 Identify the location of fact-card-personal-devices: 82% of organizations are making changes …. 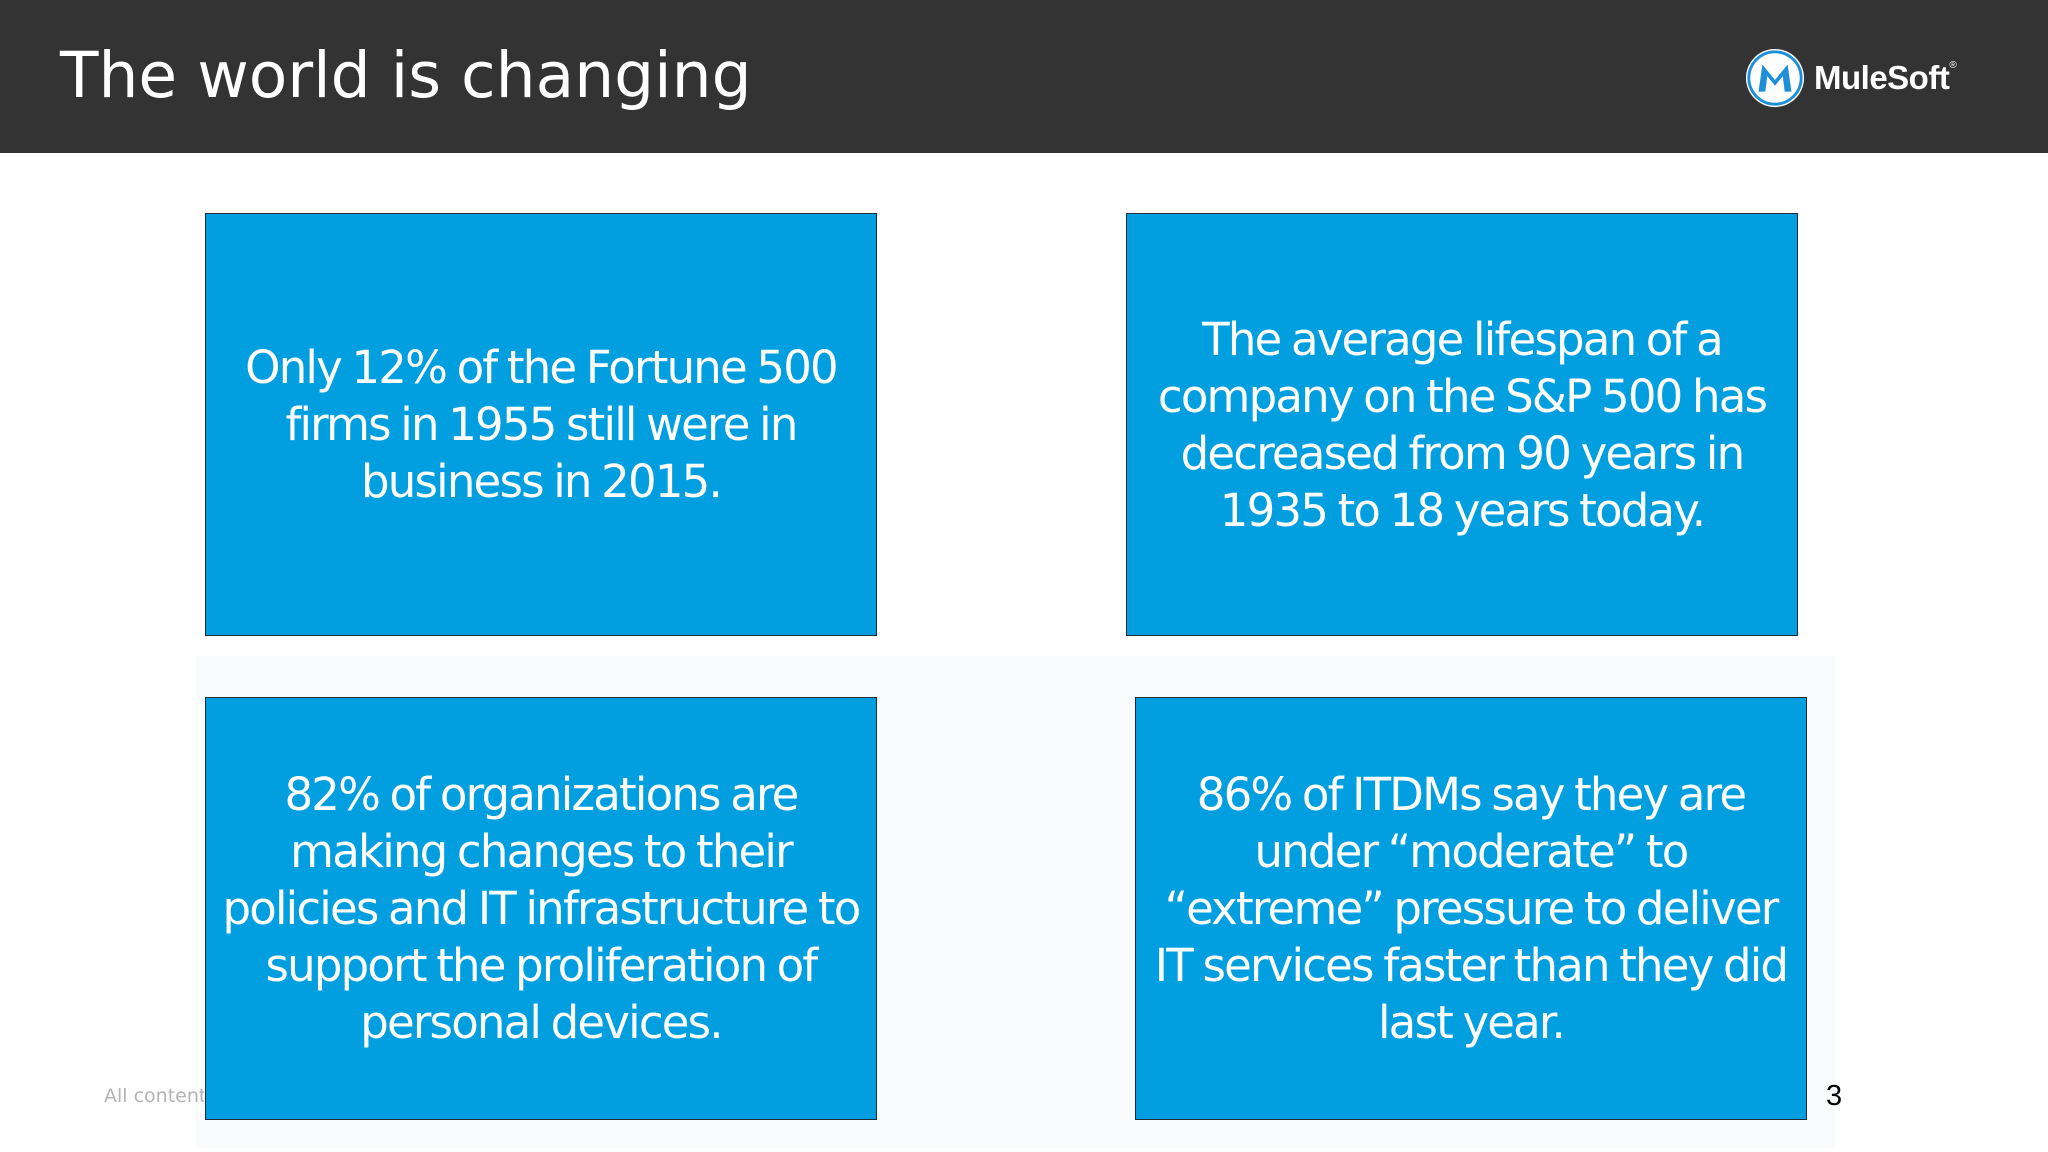
(541, 908).